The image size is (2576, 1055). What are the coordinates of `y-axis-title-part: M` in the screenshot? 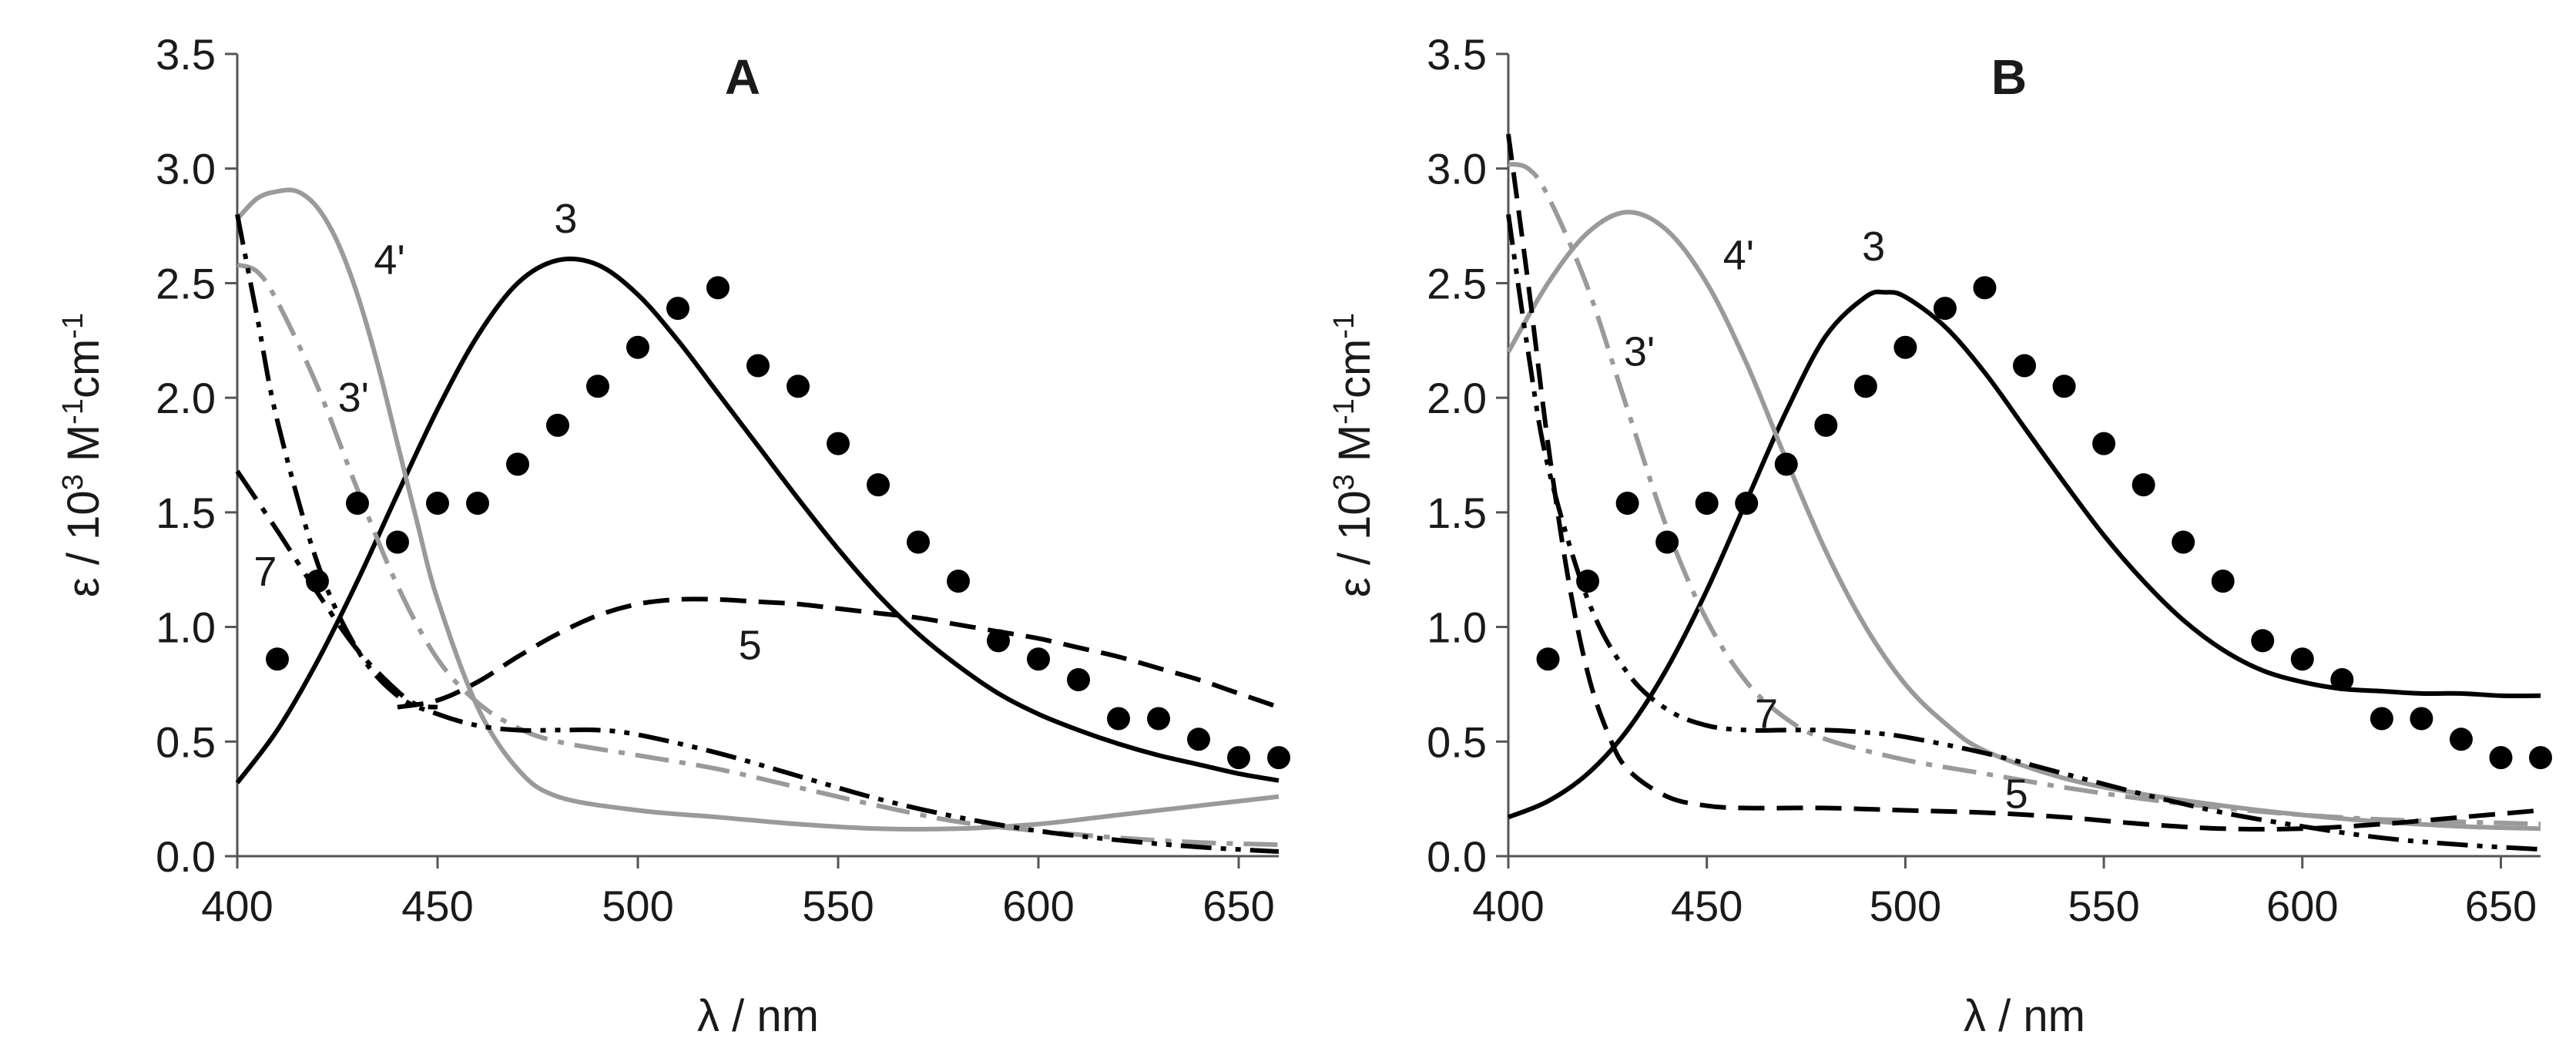 It's located at (1355, 449).